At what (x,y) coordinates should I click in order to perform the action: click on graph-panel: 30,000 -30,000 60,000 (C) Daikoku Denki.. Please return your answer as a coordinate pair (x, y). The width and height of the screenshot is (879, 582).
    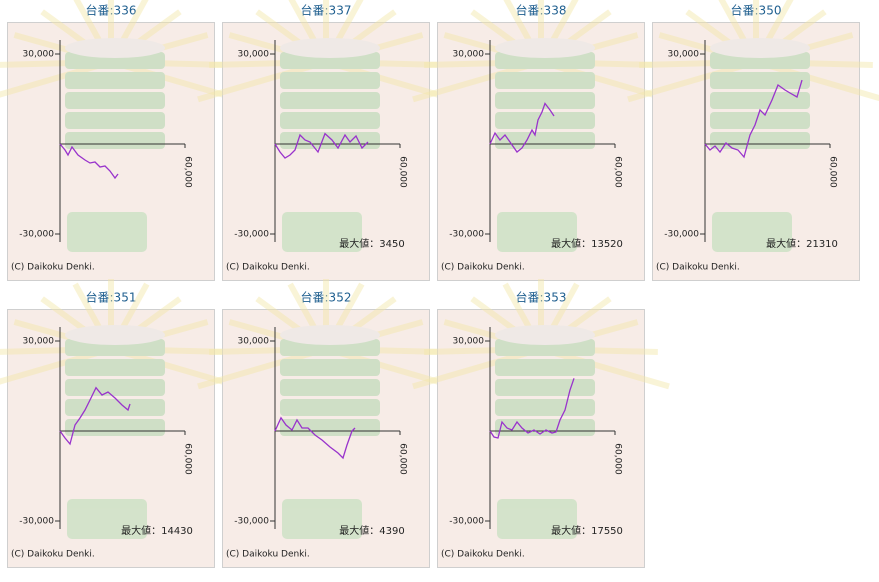
    Looking at the image, I should click on (120, 140).